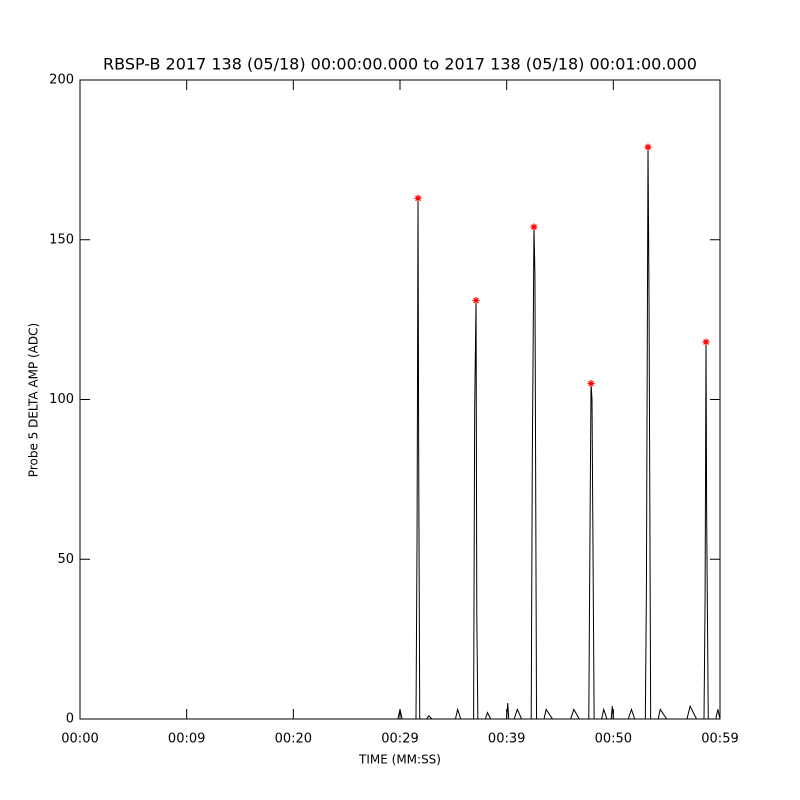 This screenshot has height=800, width=800. Describe the element at coordinates (65, 559) in the screenshot. I see `y-tick-label: 50` at that location.